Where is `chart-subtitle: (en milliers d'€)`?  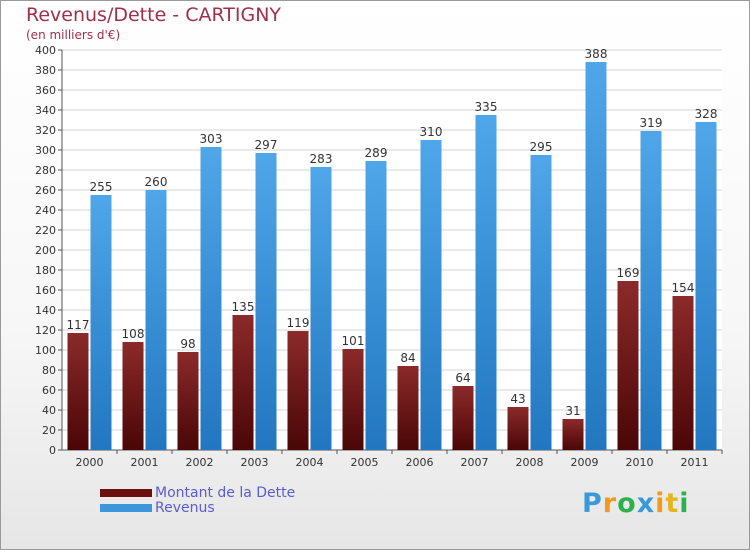
chart-subtitle: (en milliers d'€) is located at coordinates (73, 35).